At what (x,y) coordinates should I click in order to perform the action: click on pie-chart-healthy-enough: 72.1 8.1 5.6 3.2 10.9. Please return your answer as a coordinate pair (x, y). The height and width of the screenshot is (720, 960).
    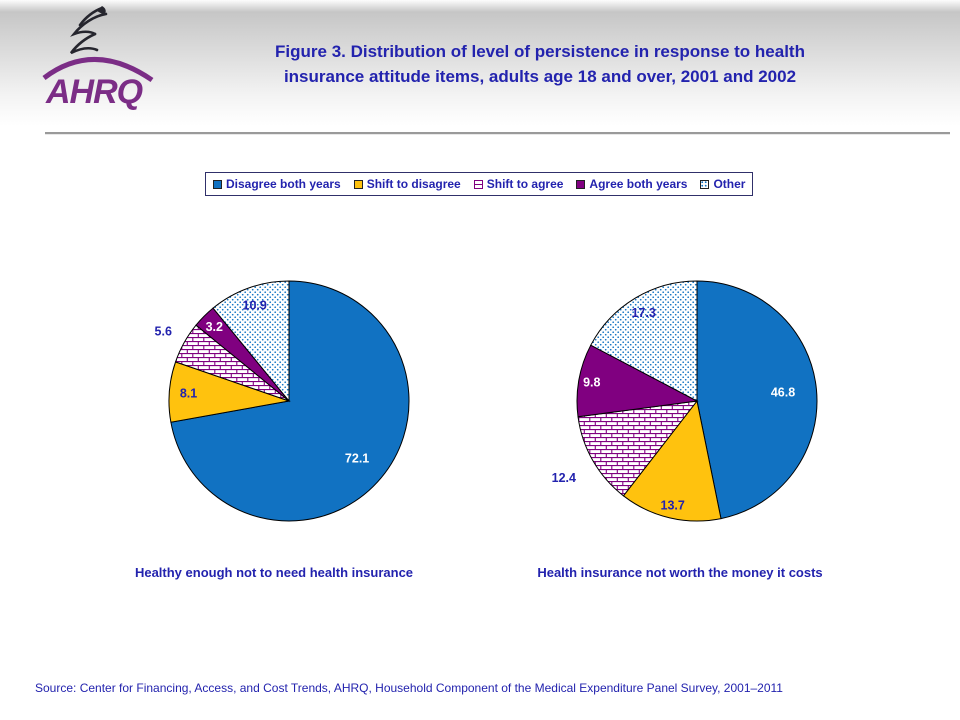
    Looking at the image, I should click on (282, 401).